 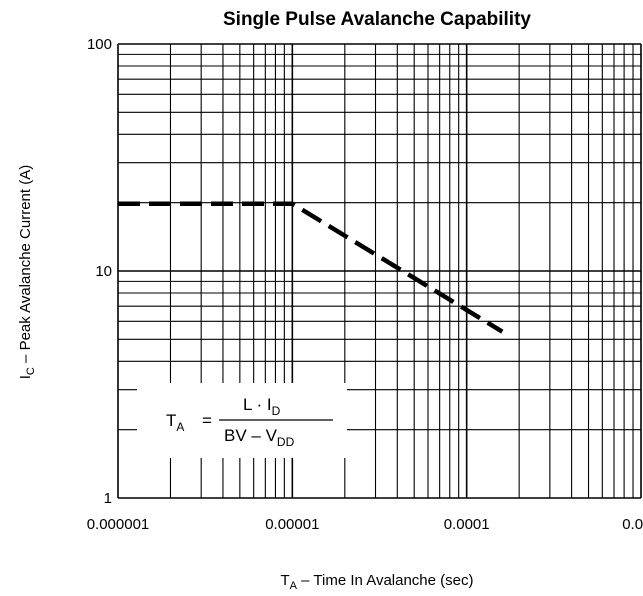 What do you see at coordinates (377, 582) in the screenshot?
I see `x-axis-label: TA – Time In Avalanche (sec)` at bounding box center [377, 582].